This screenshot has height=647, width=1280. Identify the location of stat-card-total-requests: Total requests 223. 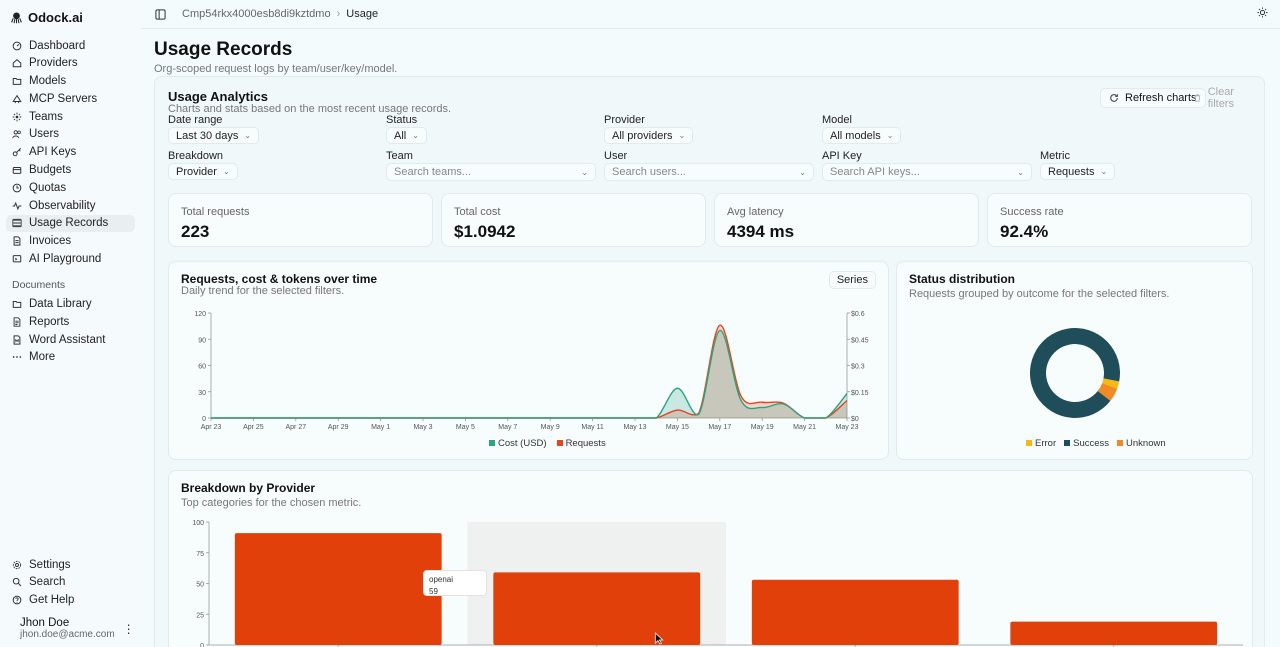
(300, 220).